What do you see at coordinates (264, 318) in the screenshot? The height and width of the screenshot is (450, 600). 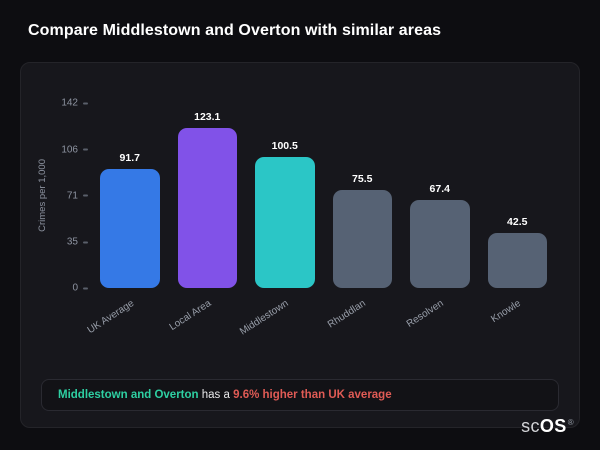 I see `x-axis-label: Middlestown` at bounding box center [264, 318].